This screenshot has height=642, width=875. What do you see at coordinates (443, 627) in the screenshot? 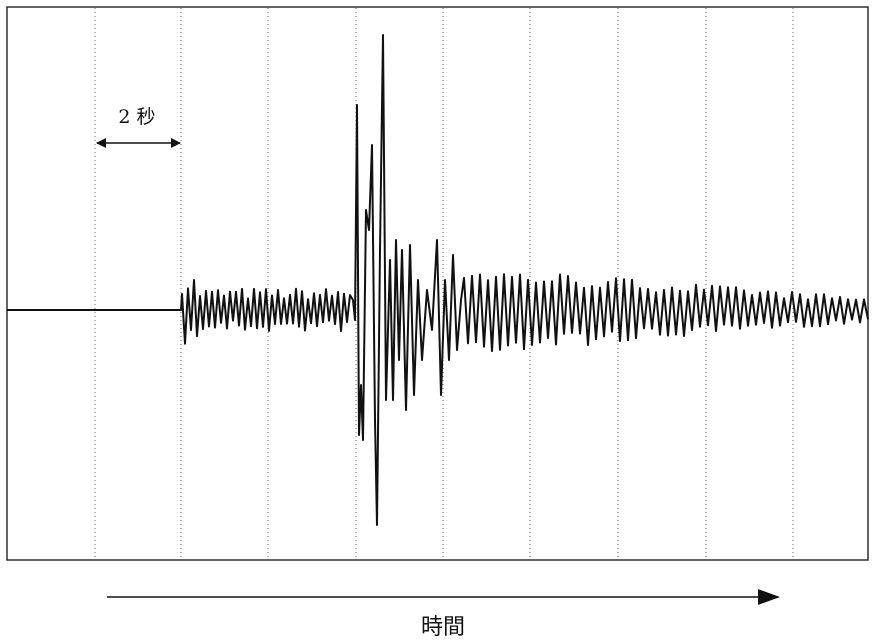
I see `time-axis-label: 時間` at bounding box center [443, 627].